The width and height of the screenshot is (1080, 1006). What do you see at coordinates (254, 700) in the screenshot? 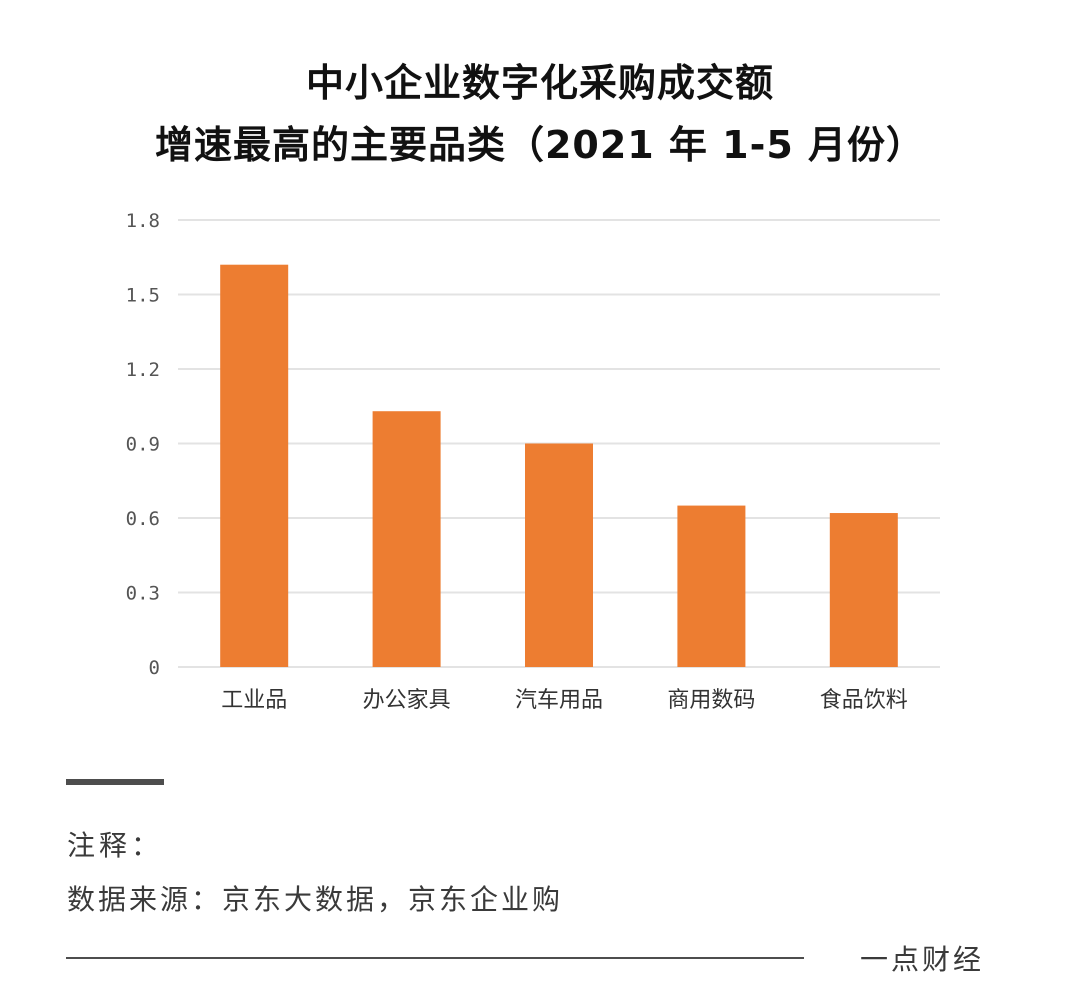
I see `x-category-label: 工业品` at bounding box center [254, 700].